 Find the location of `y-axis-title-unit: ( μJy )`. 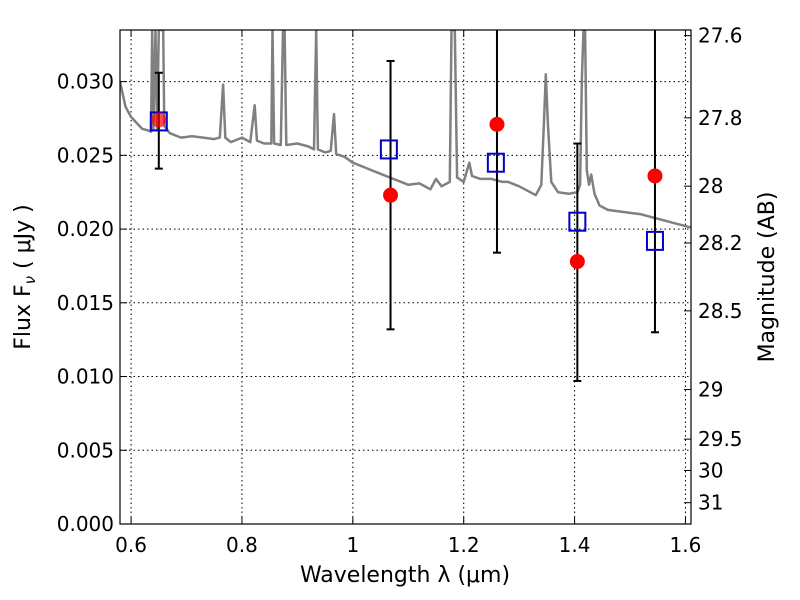

y-axis-title-unit: ( μJy ) is located at coordinates (23, 240).